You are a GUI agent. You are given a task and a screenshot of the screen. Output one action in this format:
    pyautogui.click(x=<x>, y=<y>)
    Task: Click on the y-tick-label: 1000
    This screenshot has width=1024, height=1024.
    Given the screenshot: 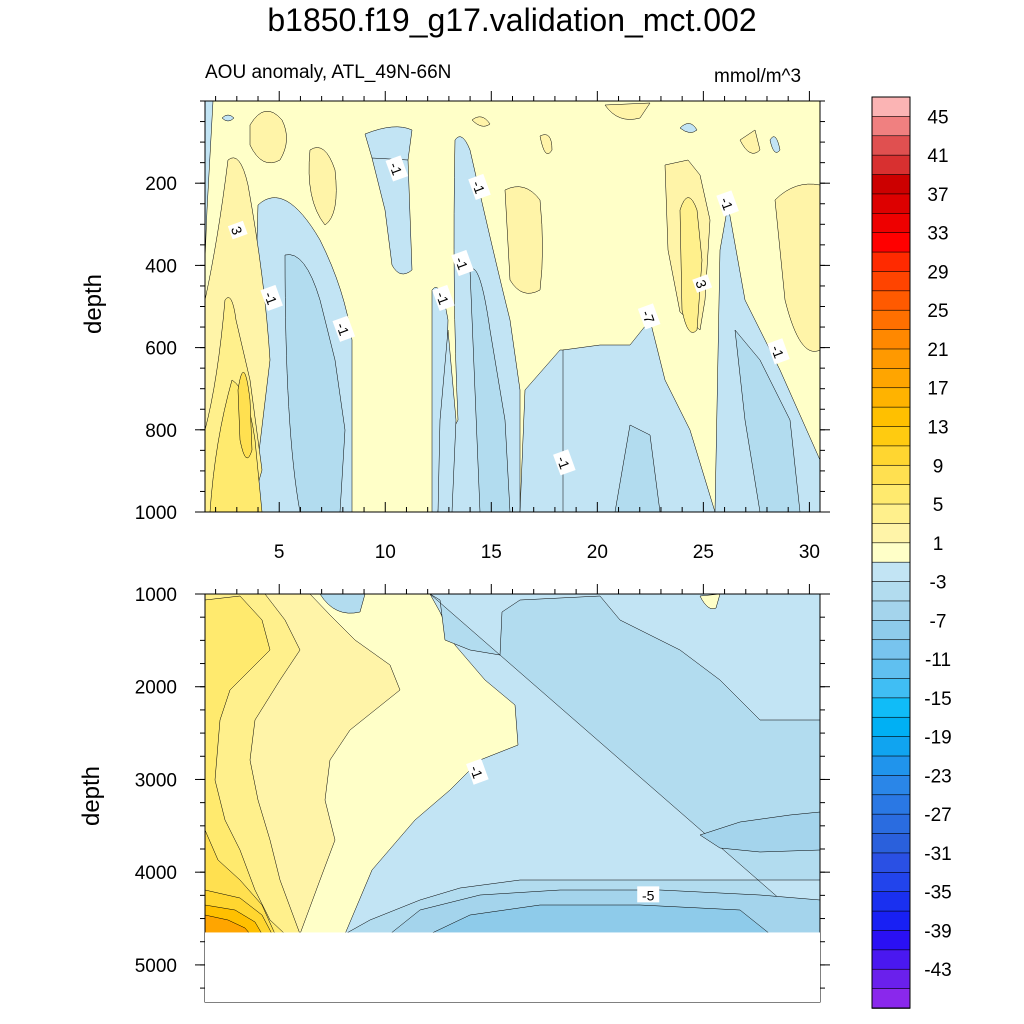 What is the action you would take?
    pyautogui.click(x=156, y=513)
    